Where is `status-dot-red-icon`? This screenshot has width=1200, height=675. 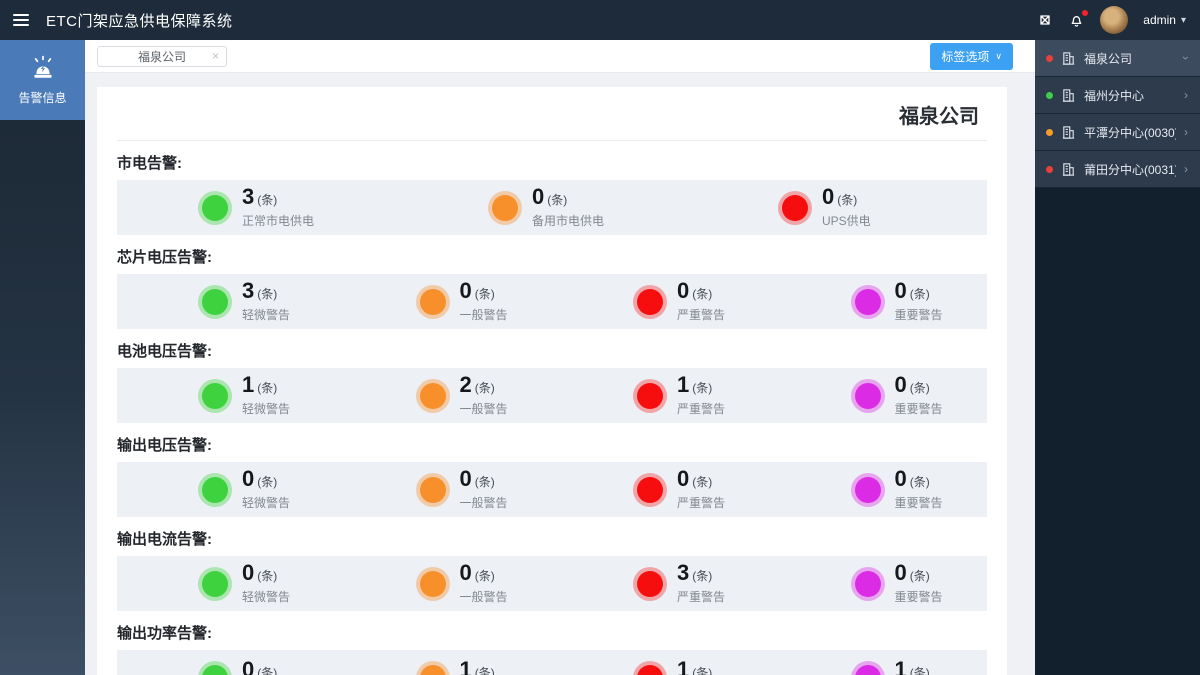 status-dot-red-icon is located at coordinates (1049, 169).